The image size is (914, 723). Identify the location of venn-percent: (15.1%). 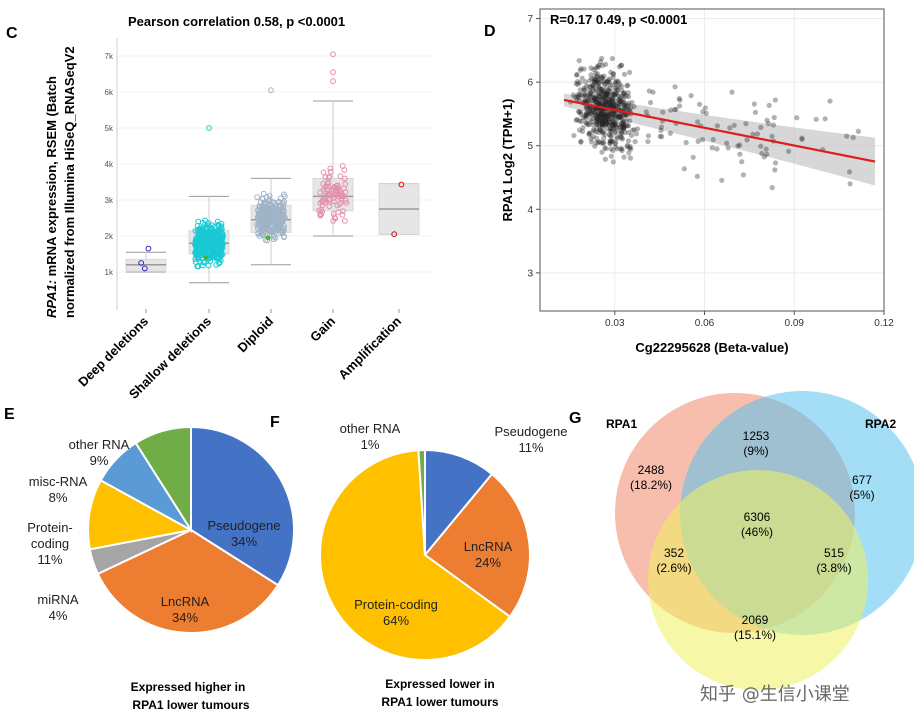
(755, 635).